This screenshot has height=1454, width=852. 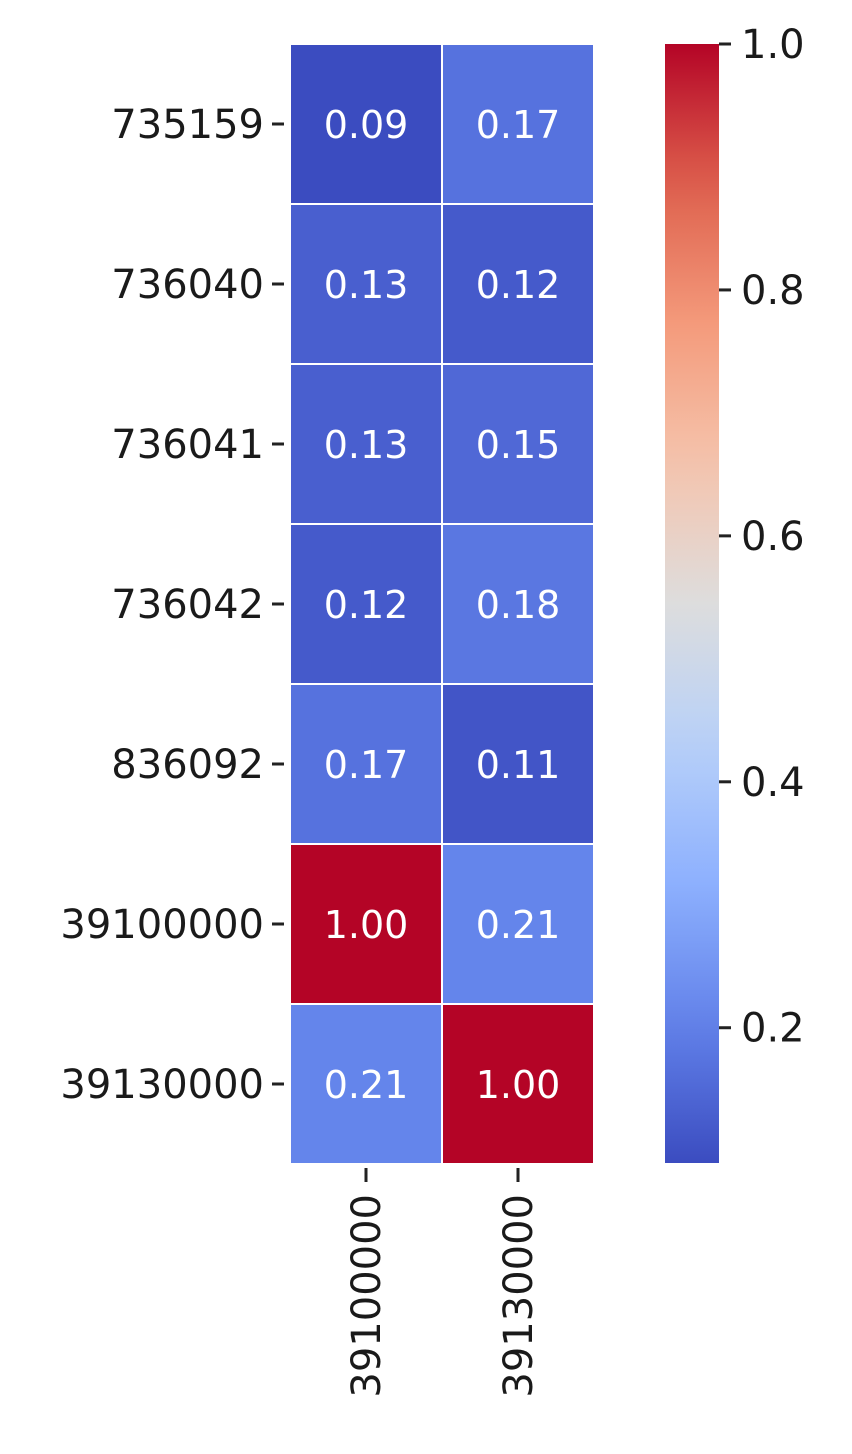 What do you see at coordinates (773, 537) in the screenshot?
I see `colorbar-tick-label-2: 0.6` at bounding box center [773, 537].